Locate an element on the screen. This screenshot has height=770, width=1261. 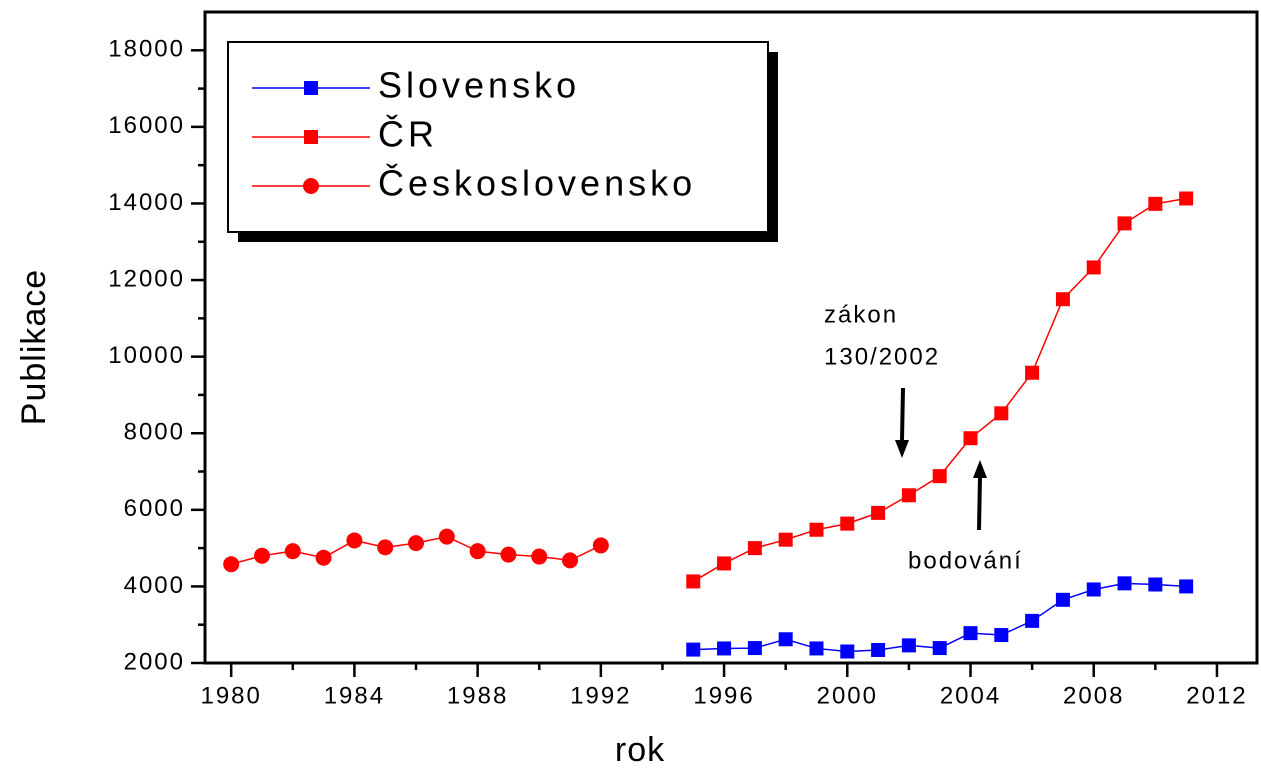
y-tick-label: 6000 is located at coordinates (154, 508).